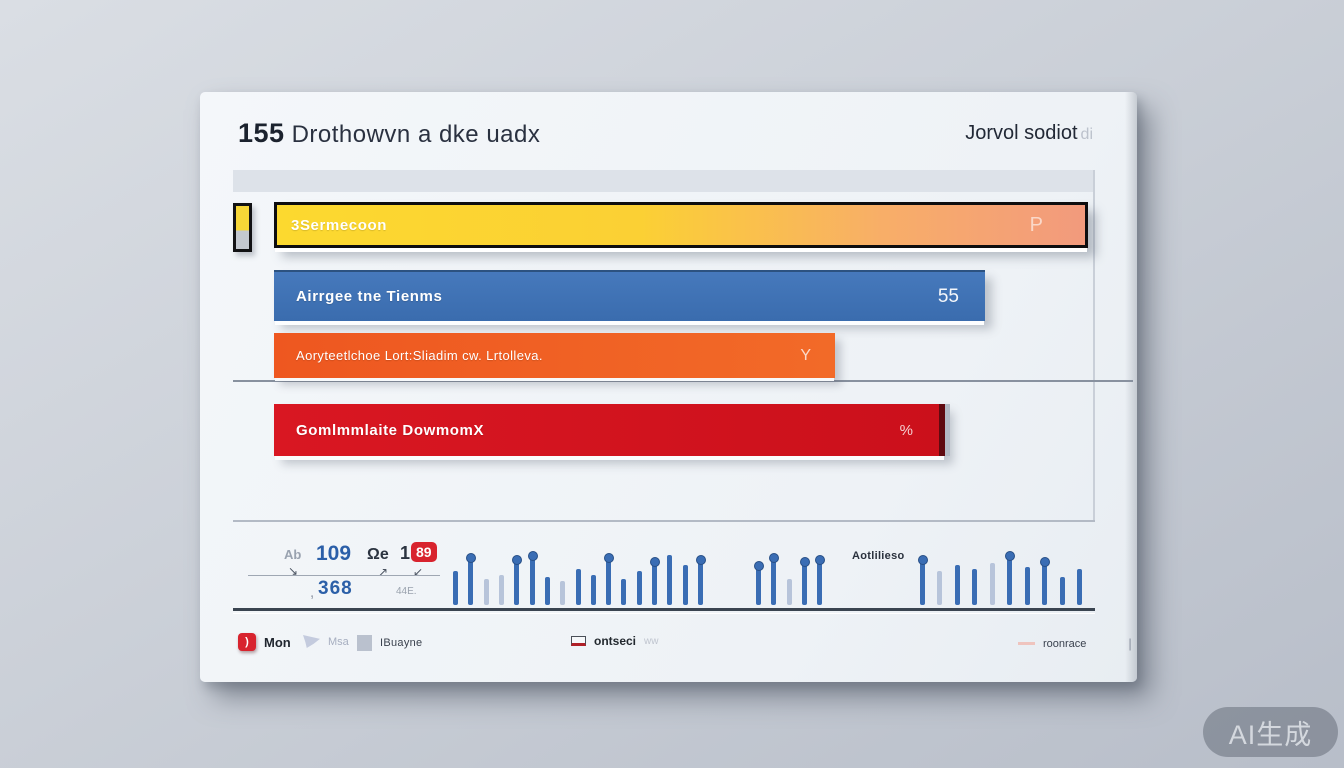 This screenshot has width=1344, height=768. I want to click on gray-square-icon, so click(364, 643).